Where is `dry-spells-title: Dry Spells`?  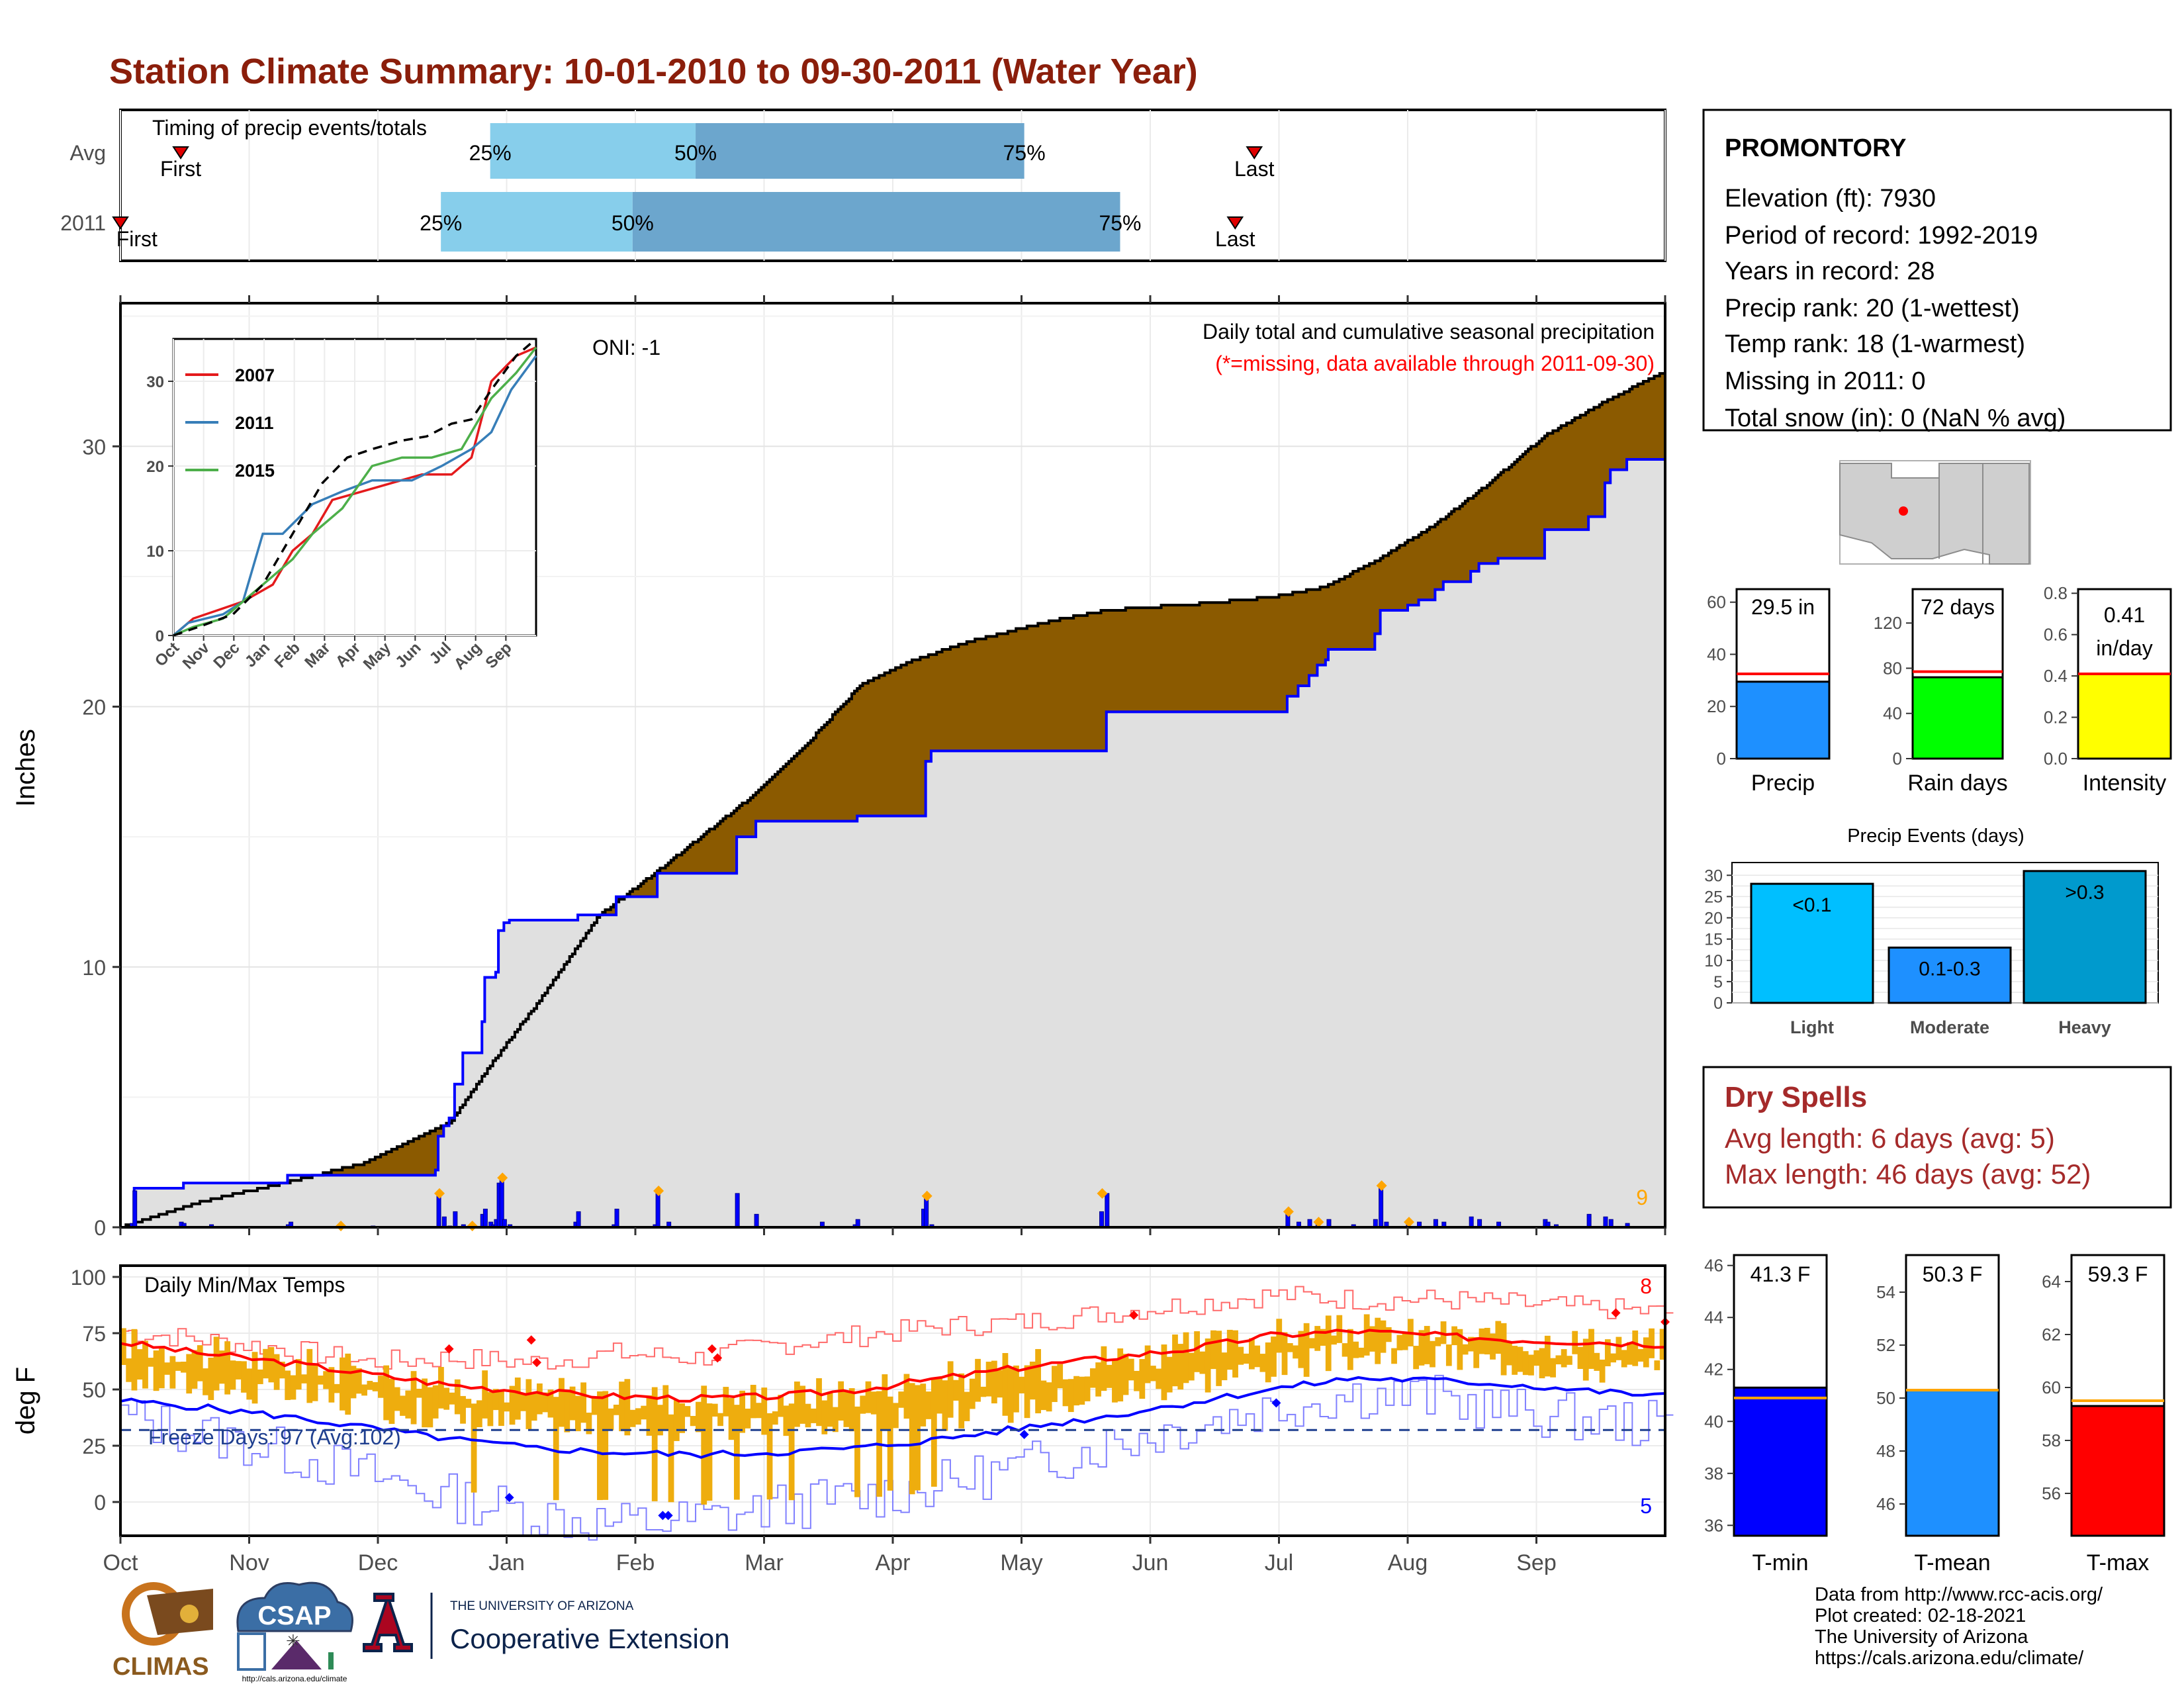 dry-spells-title: Dry Spells is located at coordinates (1796, 1097).